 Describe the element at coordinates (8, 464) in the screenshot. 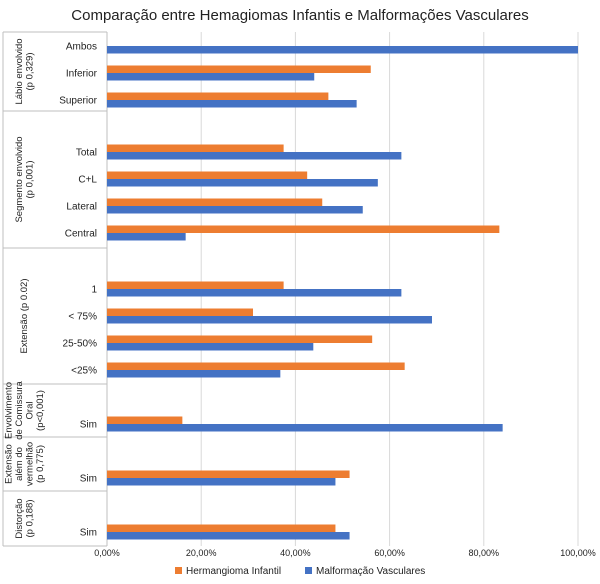

I see `group-label-line: Extensão` at that location.